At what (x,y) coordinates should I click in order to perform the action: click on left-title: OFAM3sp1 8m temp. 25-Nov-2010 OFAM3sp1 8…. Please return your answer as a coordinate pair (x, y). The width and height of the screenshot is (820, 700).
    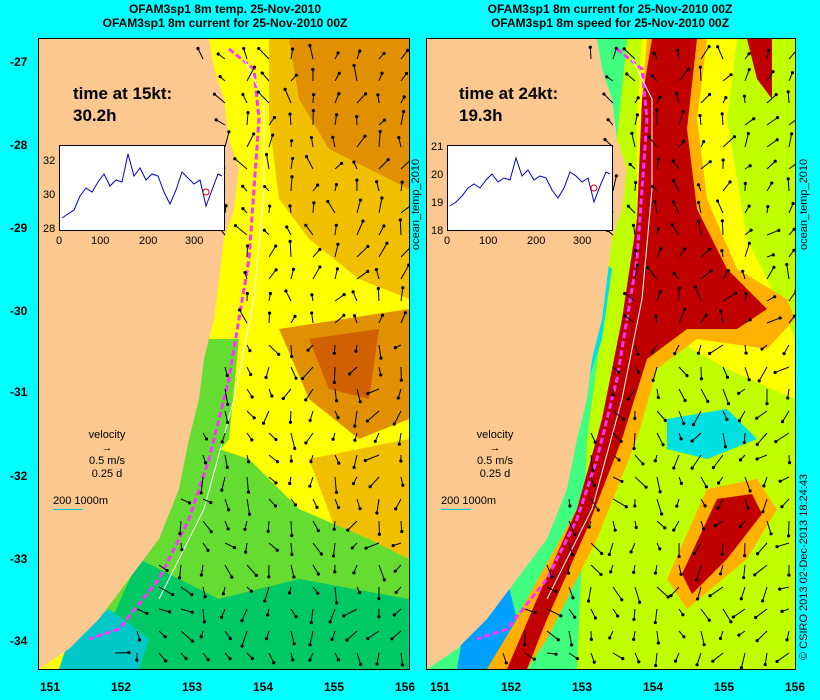
    Looking at the image, I should click on (225, 16).